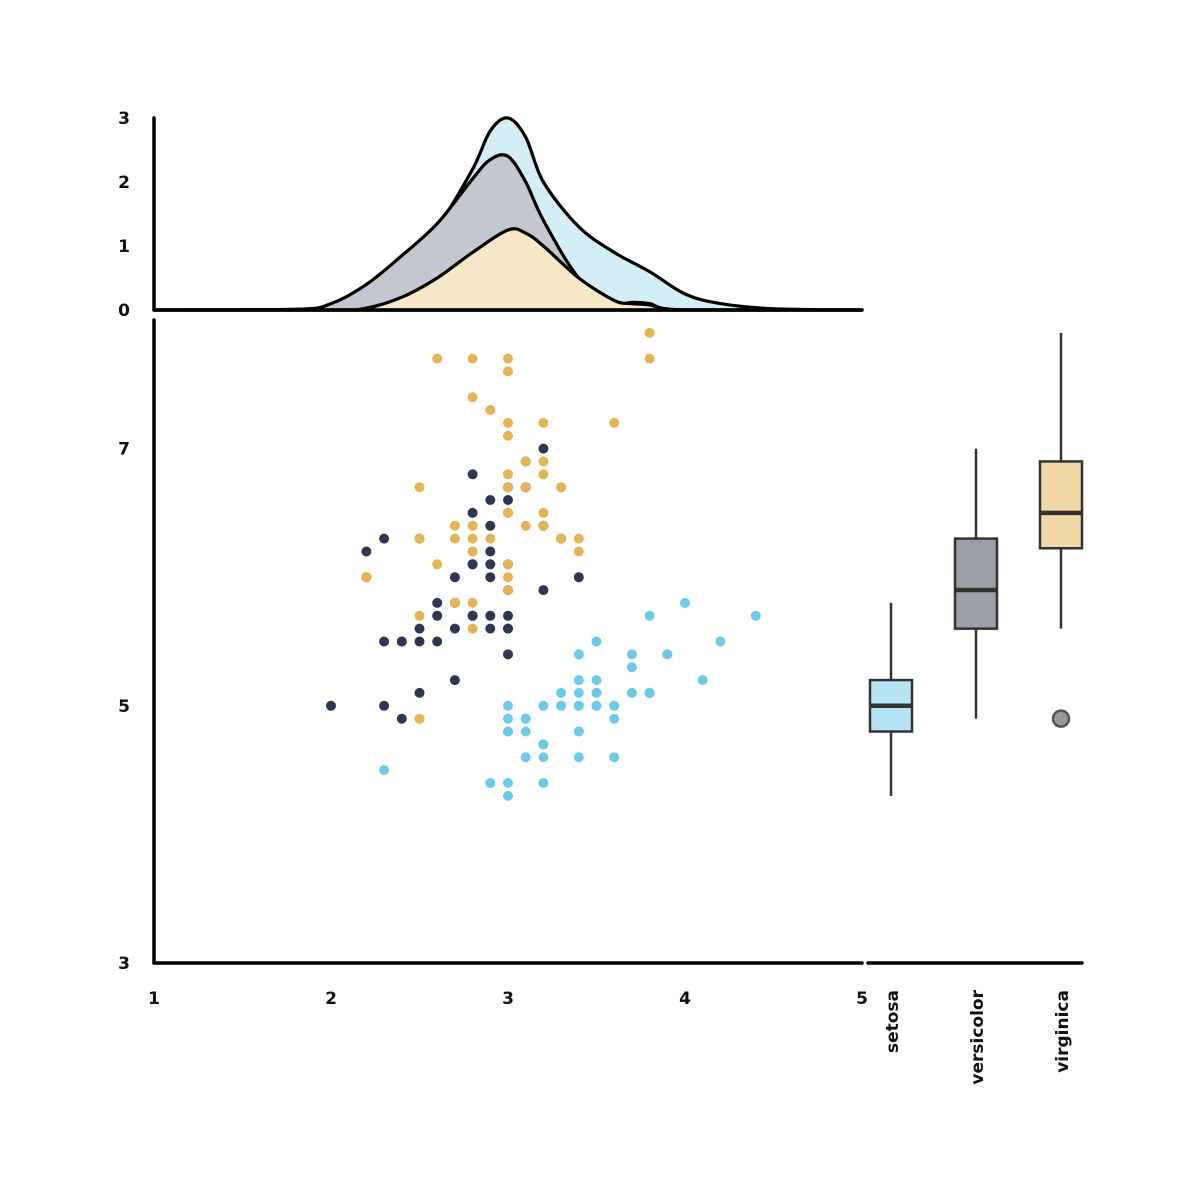 The image size is (1200, 1200). What do you see at coordinates (862, 999) in the screenshot?
I see `x-tick-label: 5` at bounding box center [862, 999].